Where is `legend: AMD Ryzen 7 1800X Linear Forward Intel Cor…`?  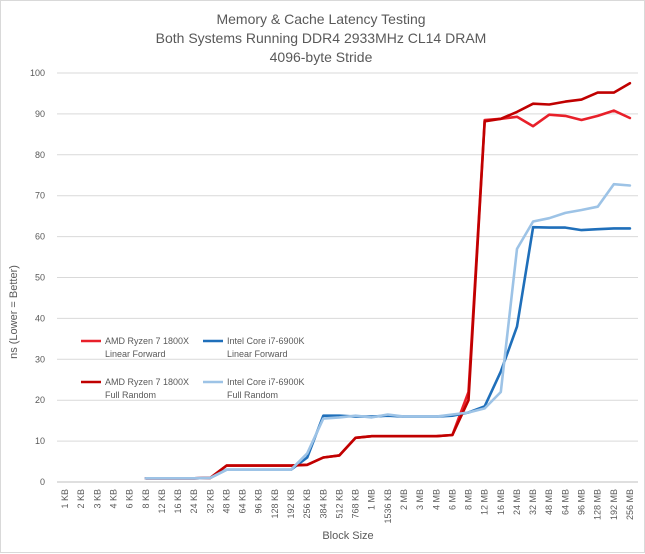 legend: AMD Ryzen 7 1800X Linear Forward Intel Cor… is located at coordinates (193, 368).